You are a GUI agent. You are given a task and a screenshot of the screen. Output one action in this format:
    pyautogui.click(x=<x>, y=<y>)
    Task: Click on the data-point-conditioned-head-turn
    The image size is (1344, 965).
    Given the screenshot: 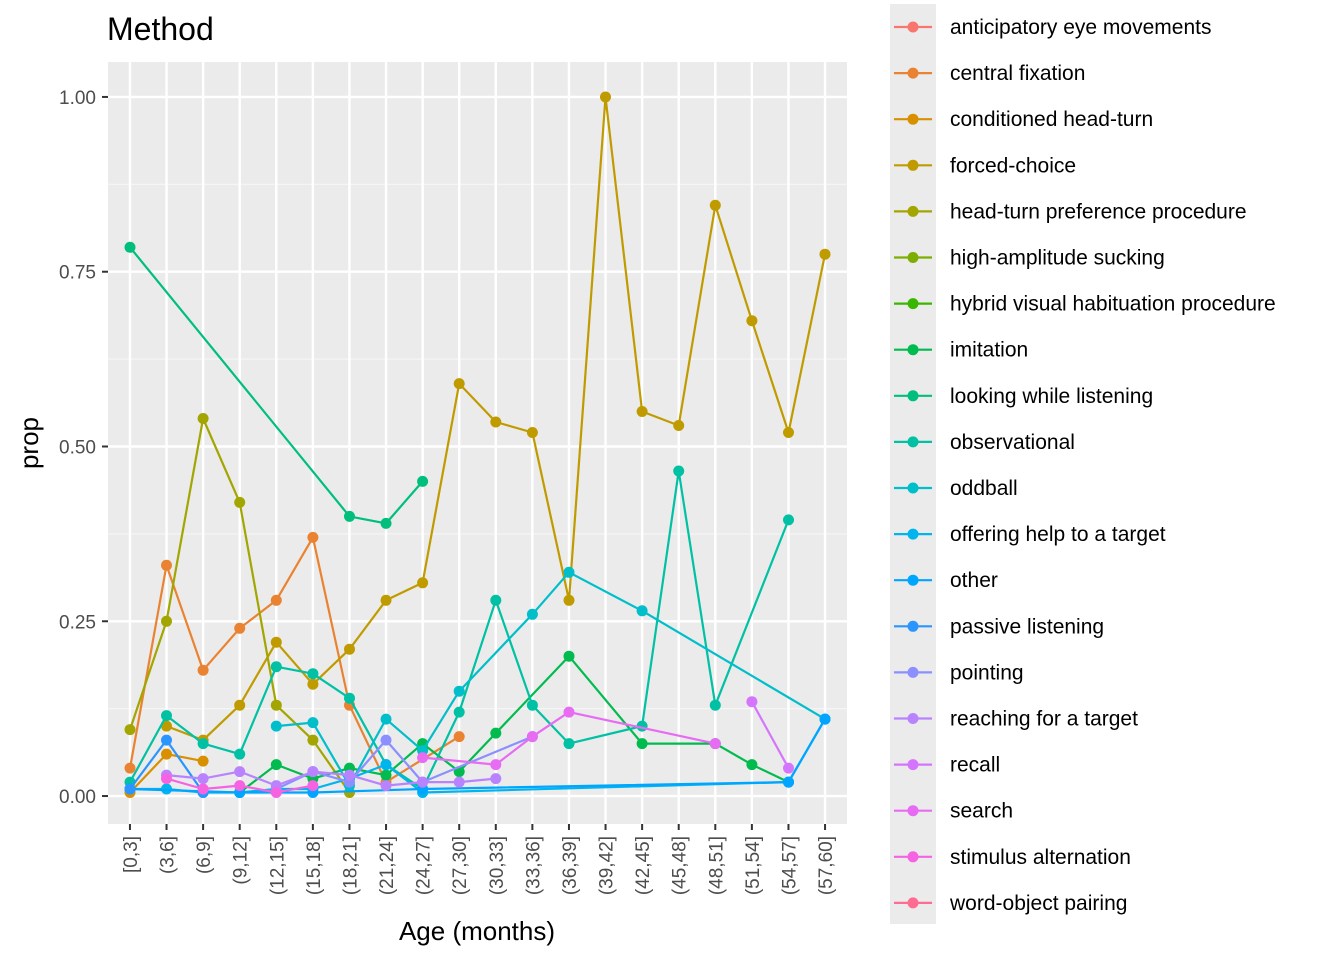 What is the action you would take?
    pyautogui.click(x=203, y=761)
    